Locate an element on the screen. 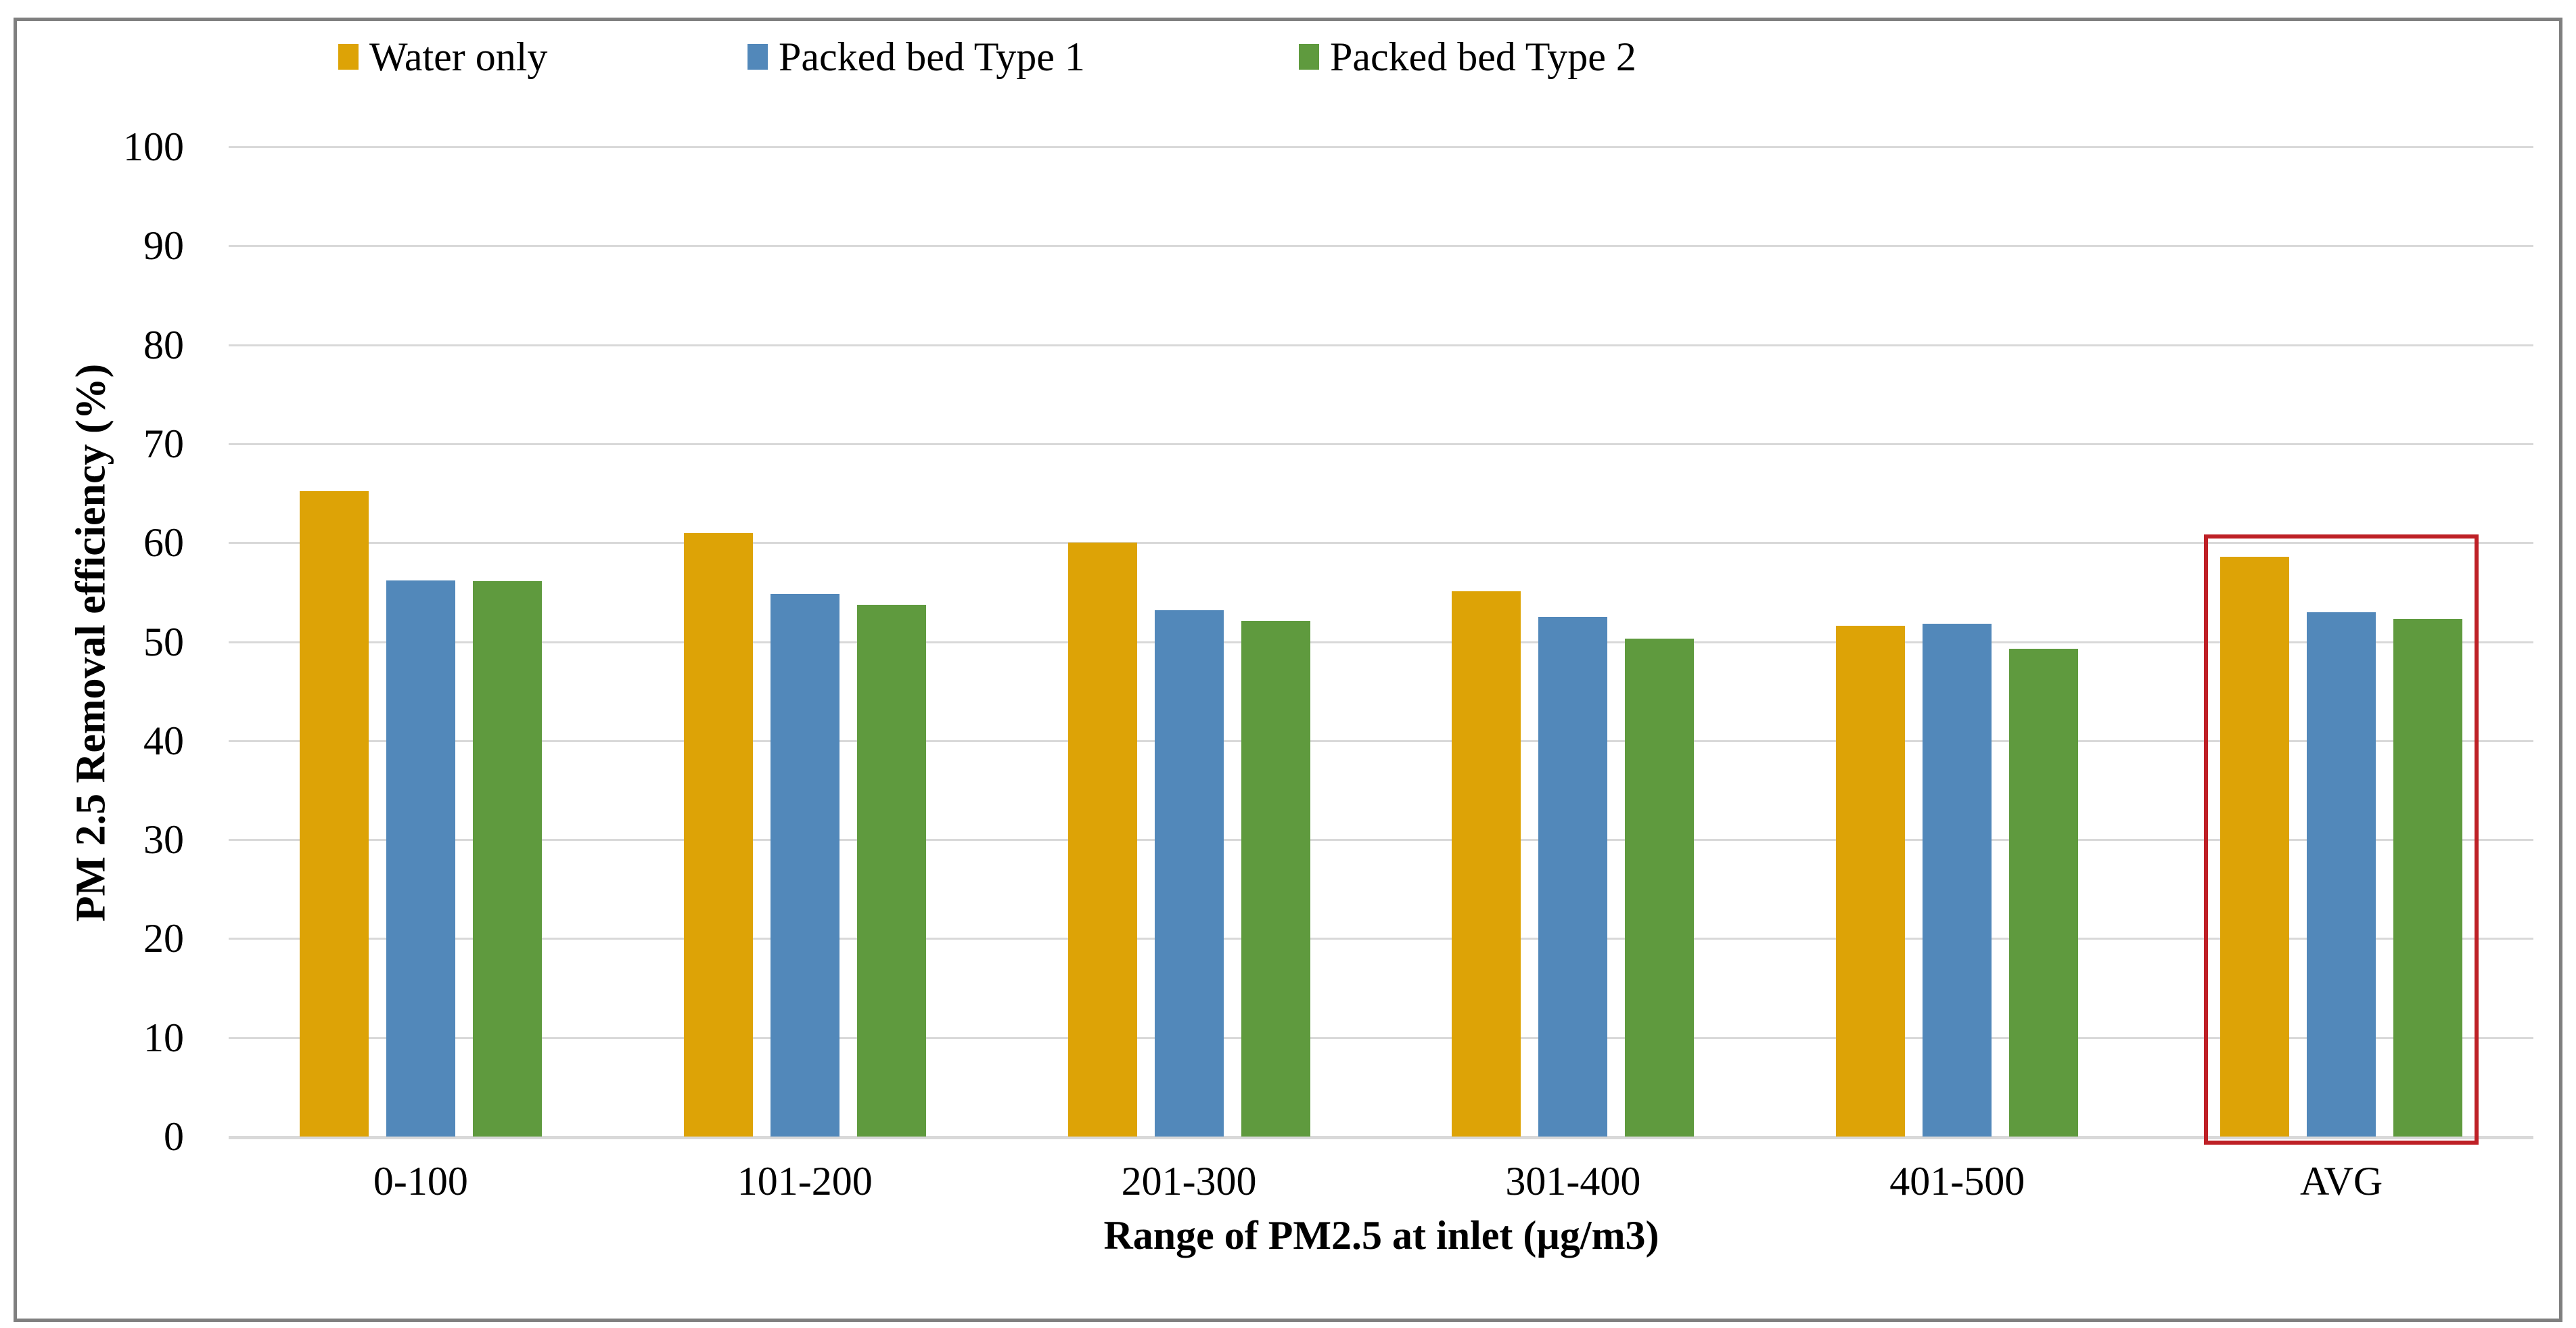 The width and height of the screenshot is (2576, 1328). legend-item-packed-bed-type-1: Packed bed Type 1 is located at coordinates (917, 57).